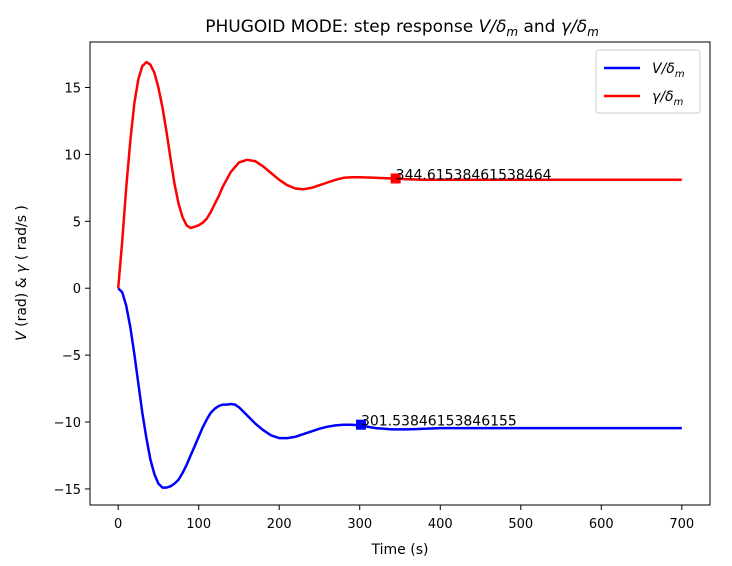 The width and height of the screenshot is (732, 566). I want to click on y-tick-label: −15, so click(67, 490).